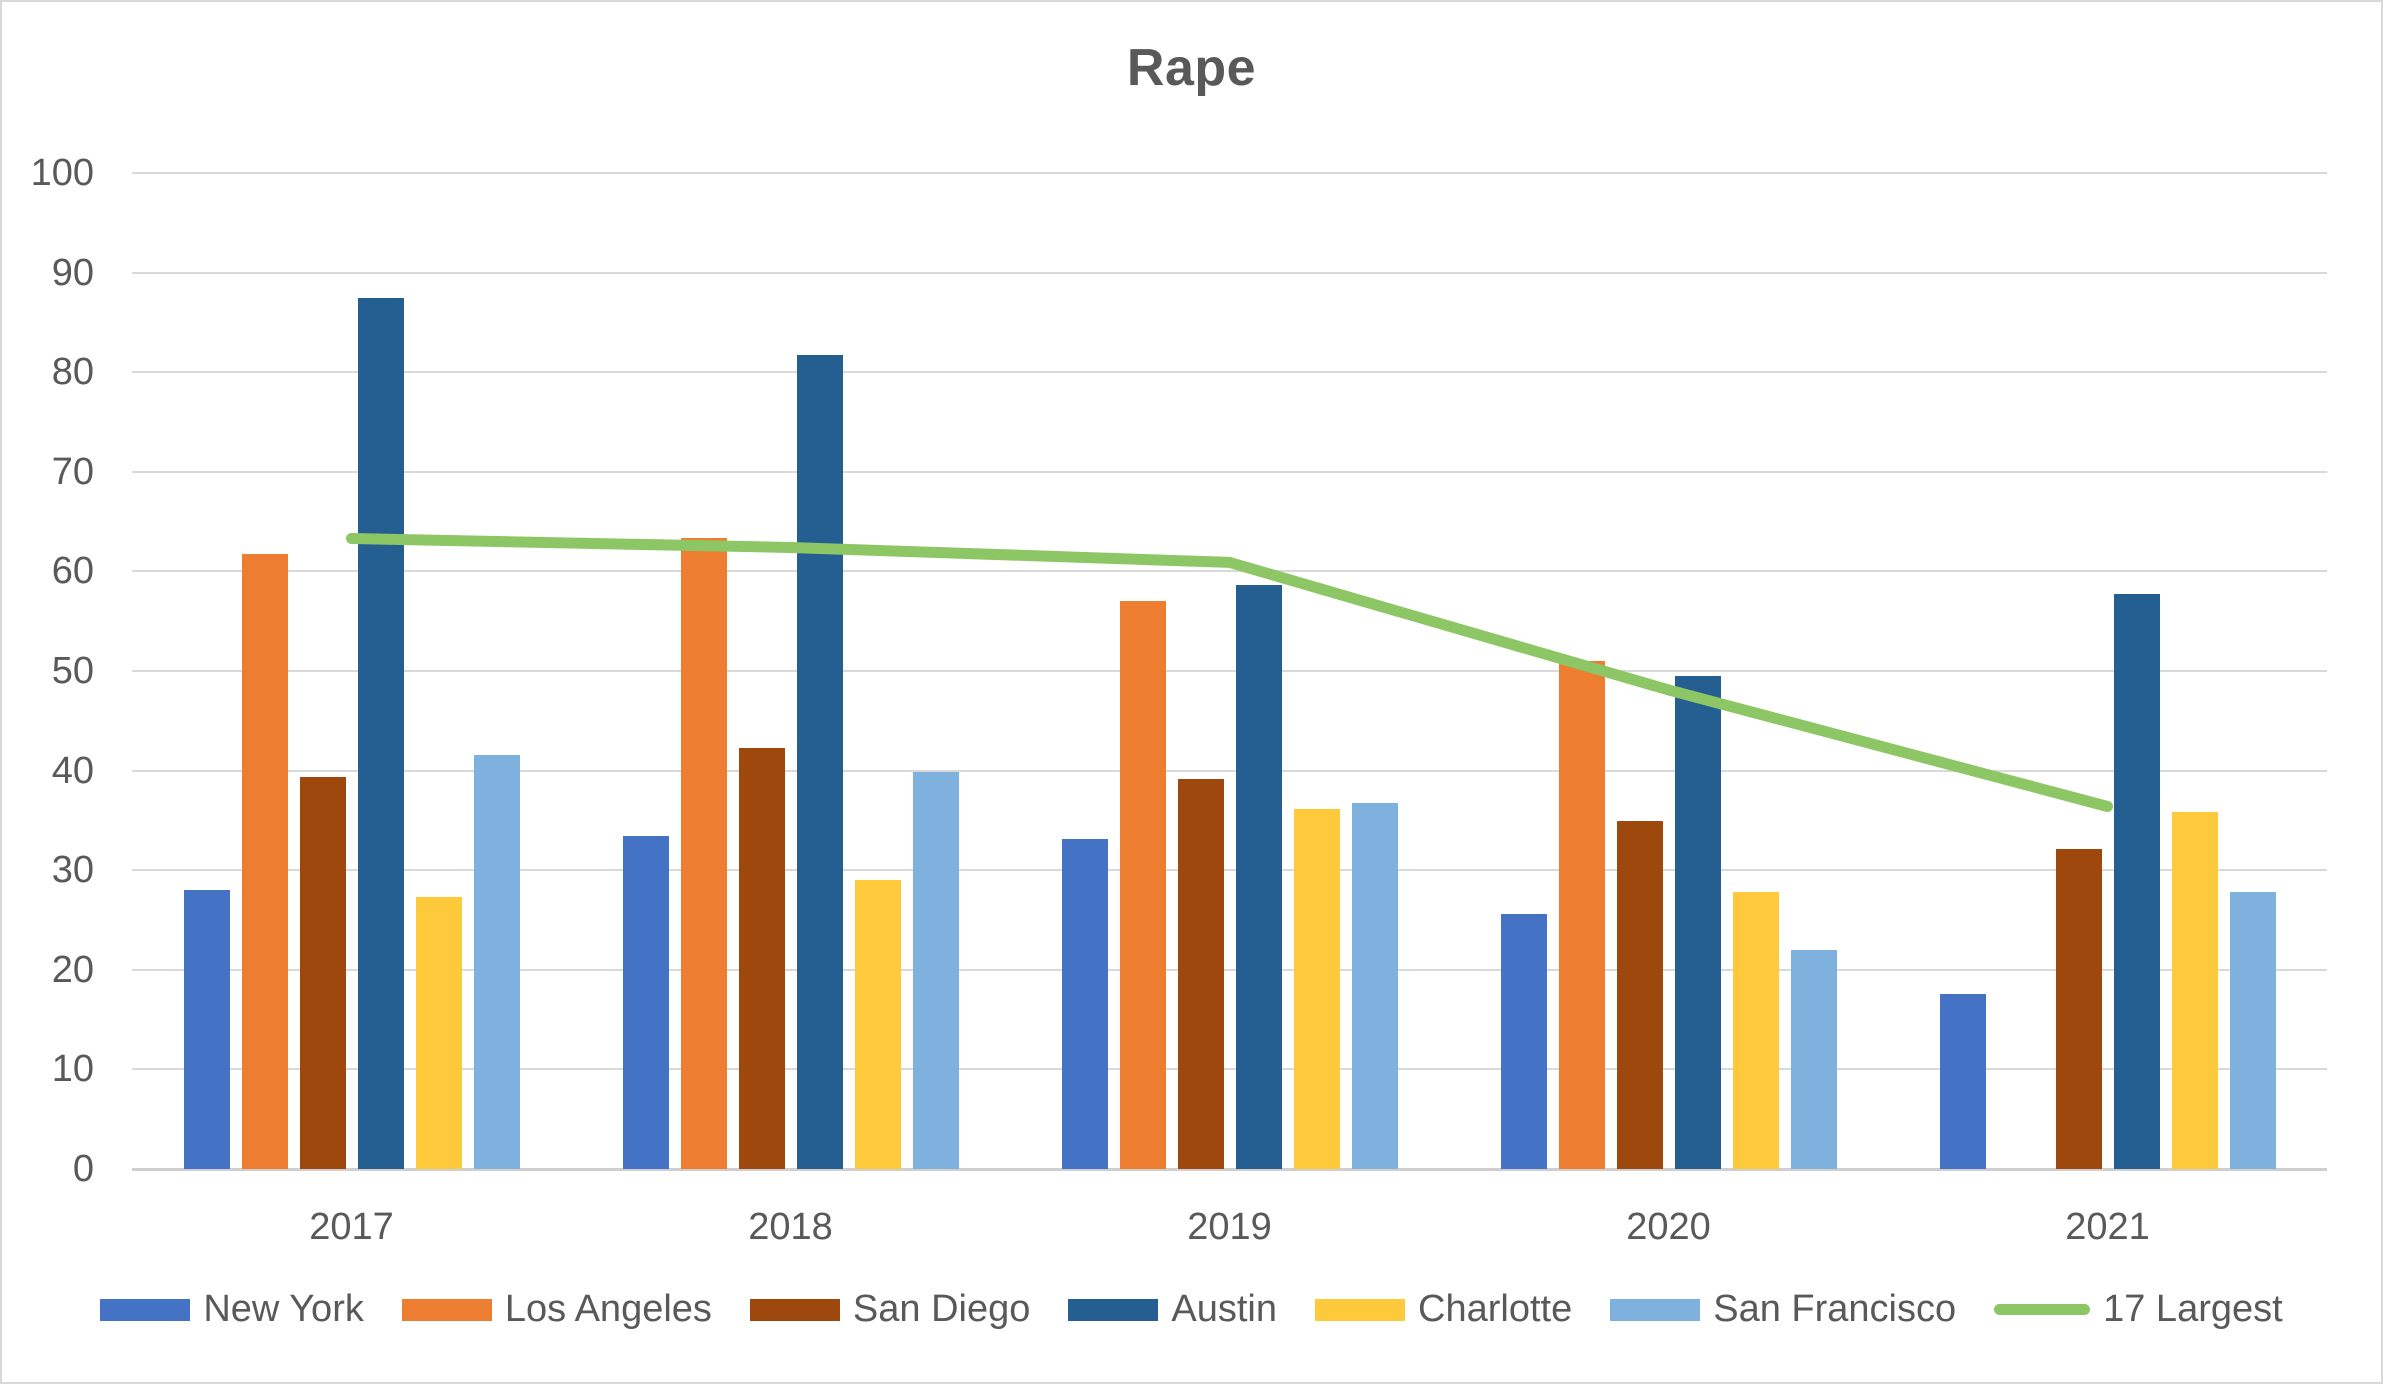 The image size is (2383, 1384). Describe the element at coordinates (1962, 1081) in the screenshot. I see `bar-new-york-2021` at that location.